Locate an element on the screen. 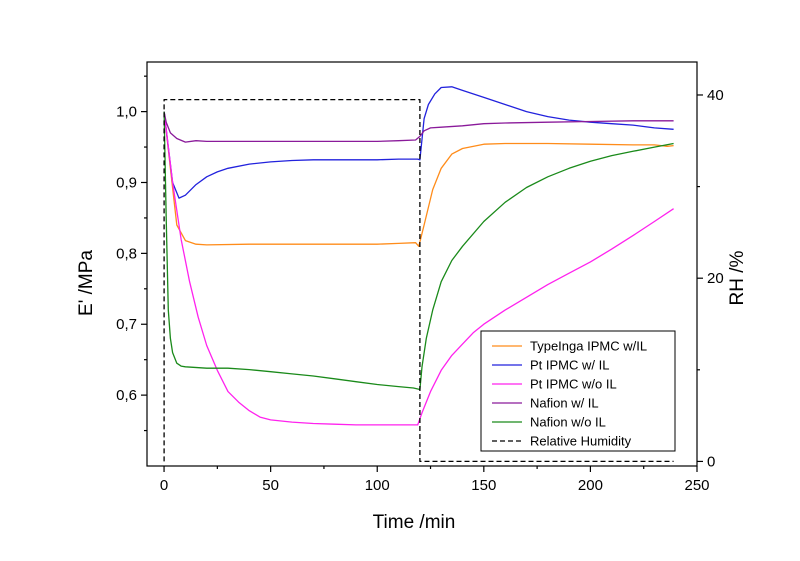  legend-label: Relative Humidity is located at coordinates (581, 441).